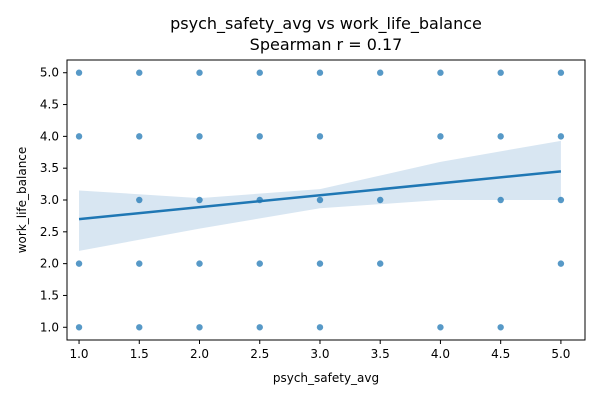  I want to click on x-tick-label: 2.5, so click(259, 354).